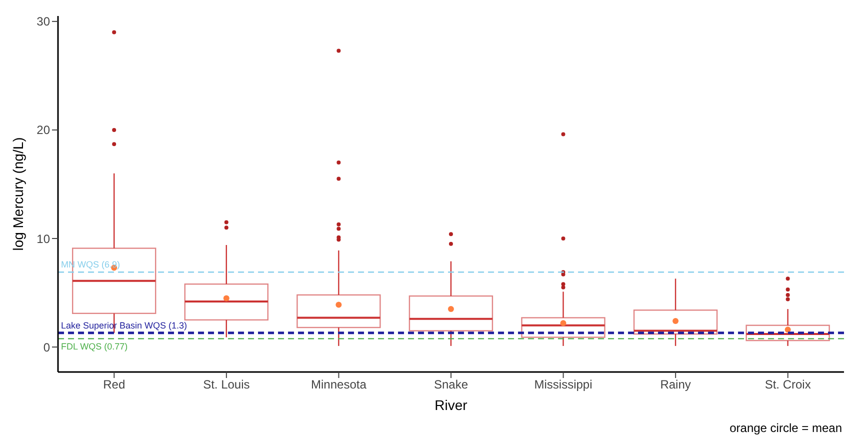  I want to click on x-axis-title: River, so click(451, 405).